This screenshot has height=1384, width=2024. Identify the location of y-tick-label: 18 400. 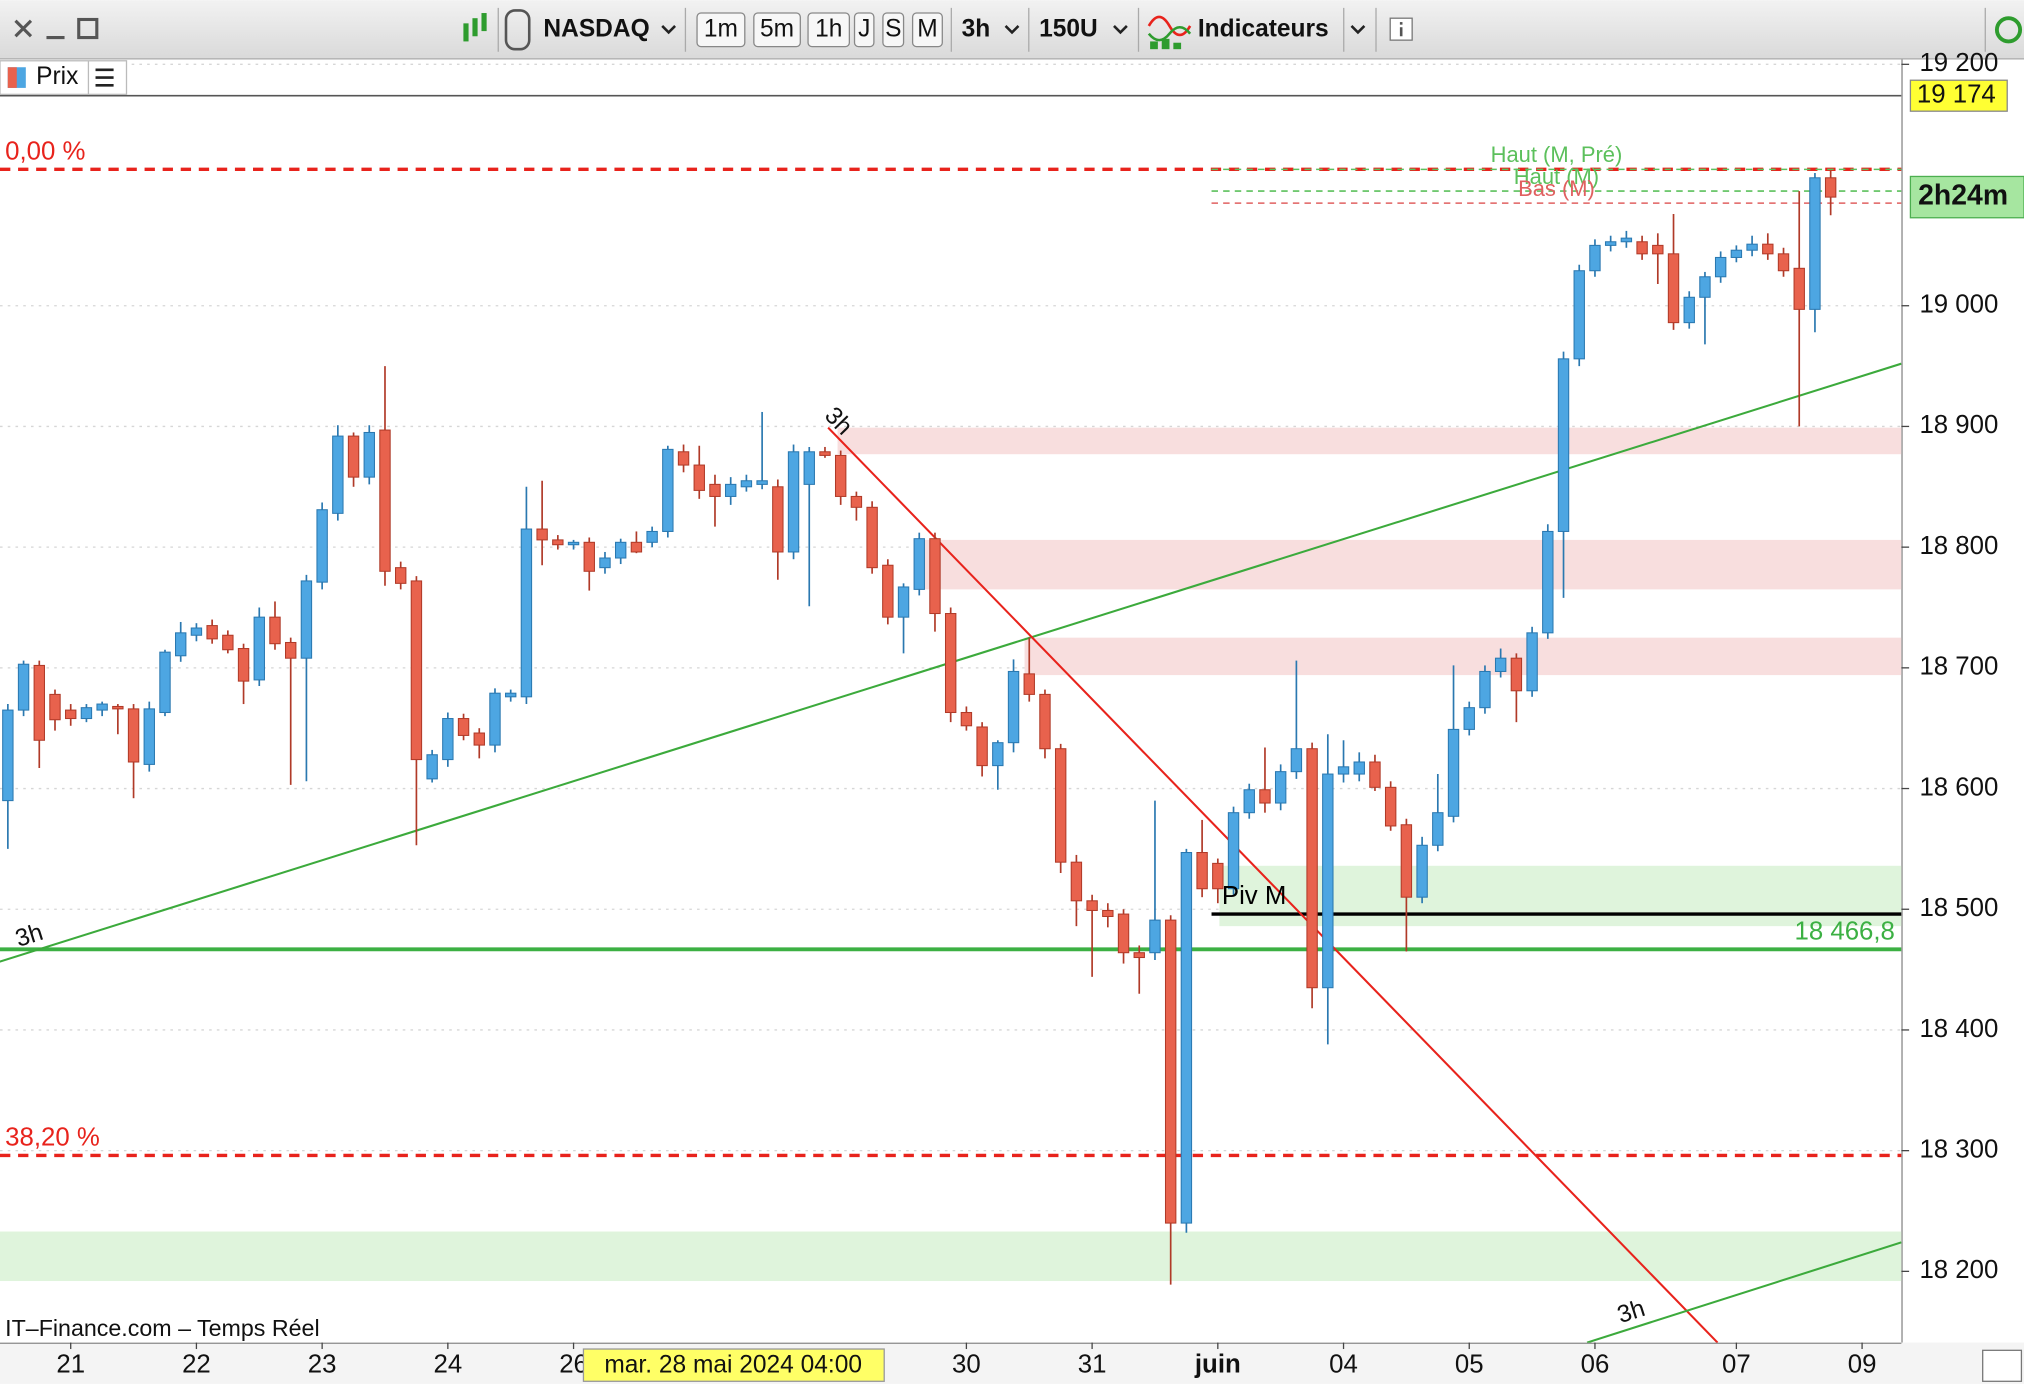
(1958, 1029).